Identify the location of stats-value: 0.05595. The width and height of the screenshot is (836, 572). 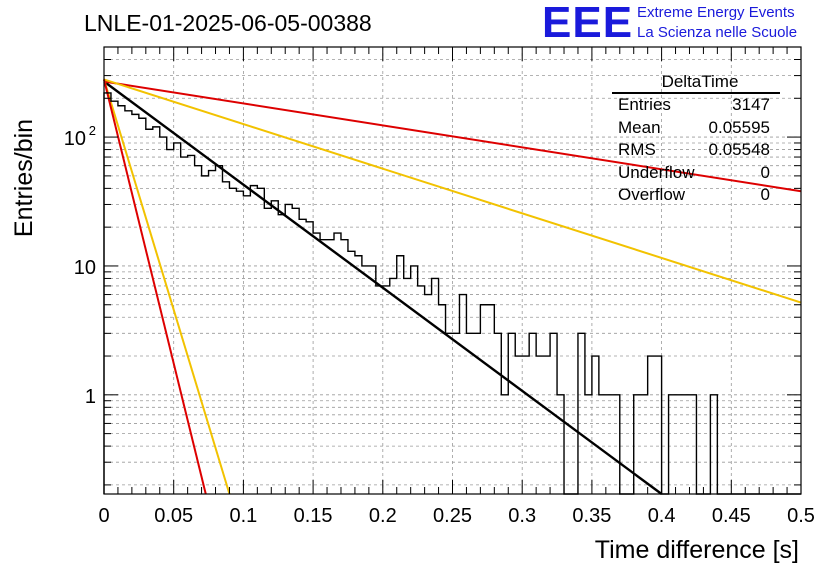
(739, 127).